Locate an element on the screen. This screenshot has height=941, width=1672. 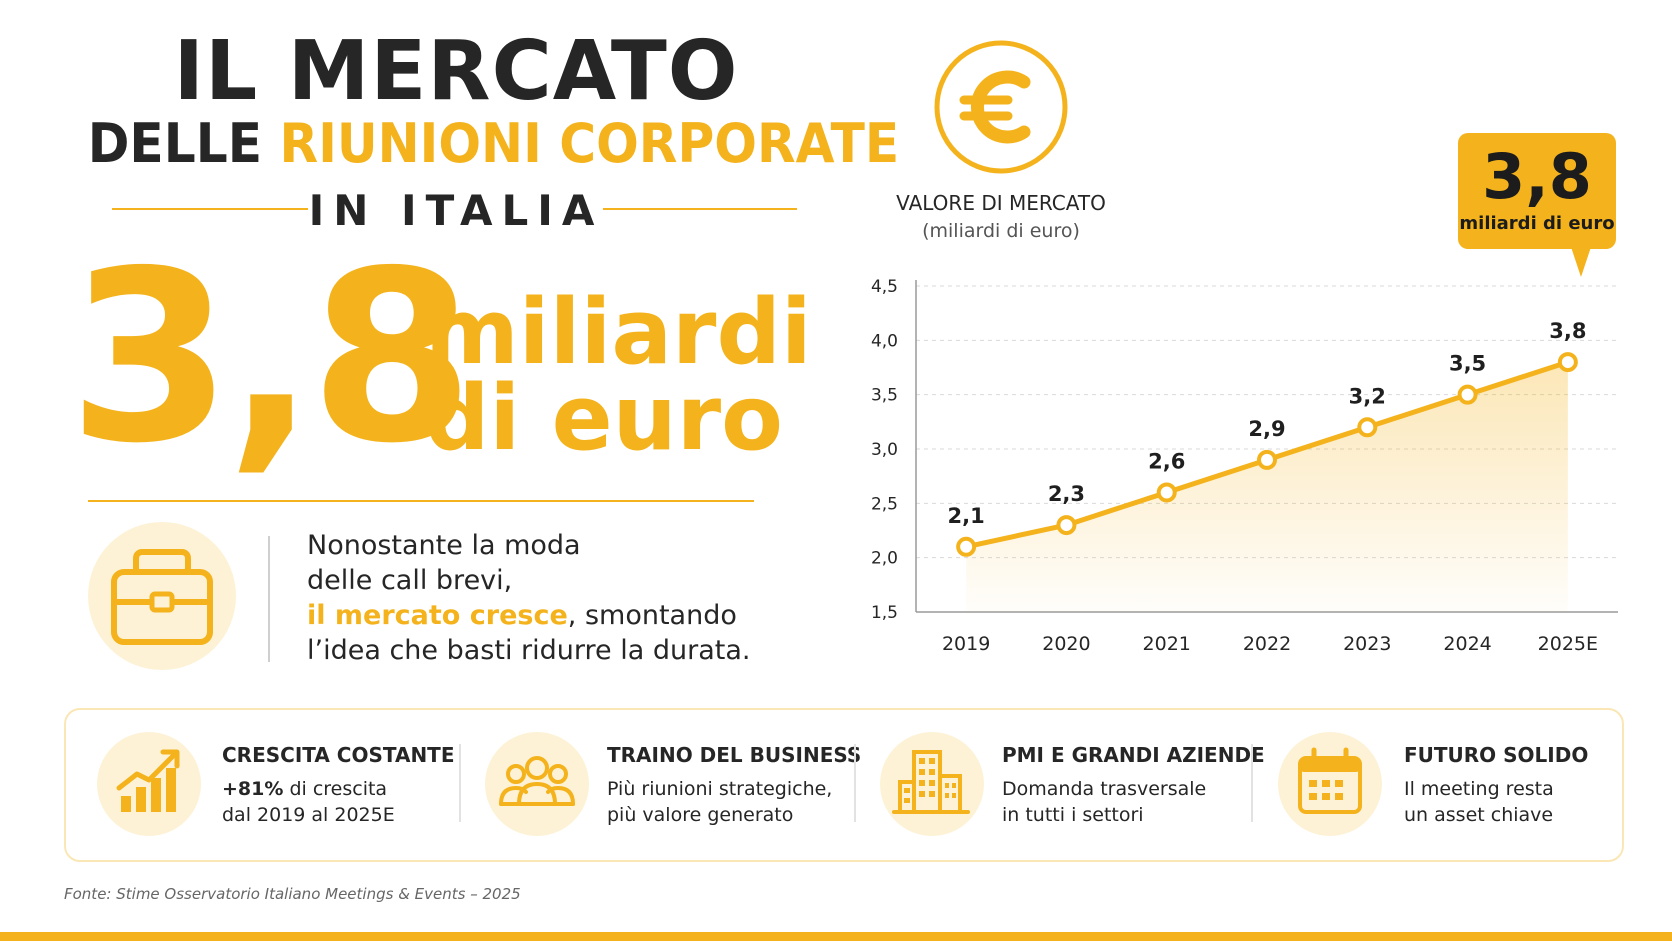
feature-badge-business is located at coordinates (537, 784).